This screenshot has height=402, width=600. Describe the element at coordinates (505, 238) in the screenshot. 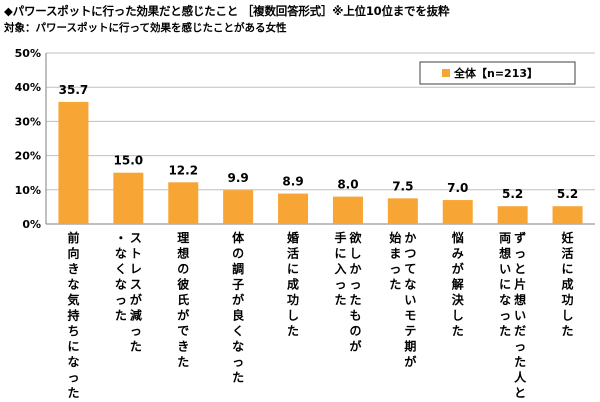

I see `category-label-char: 両` at that location.